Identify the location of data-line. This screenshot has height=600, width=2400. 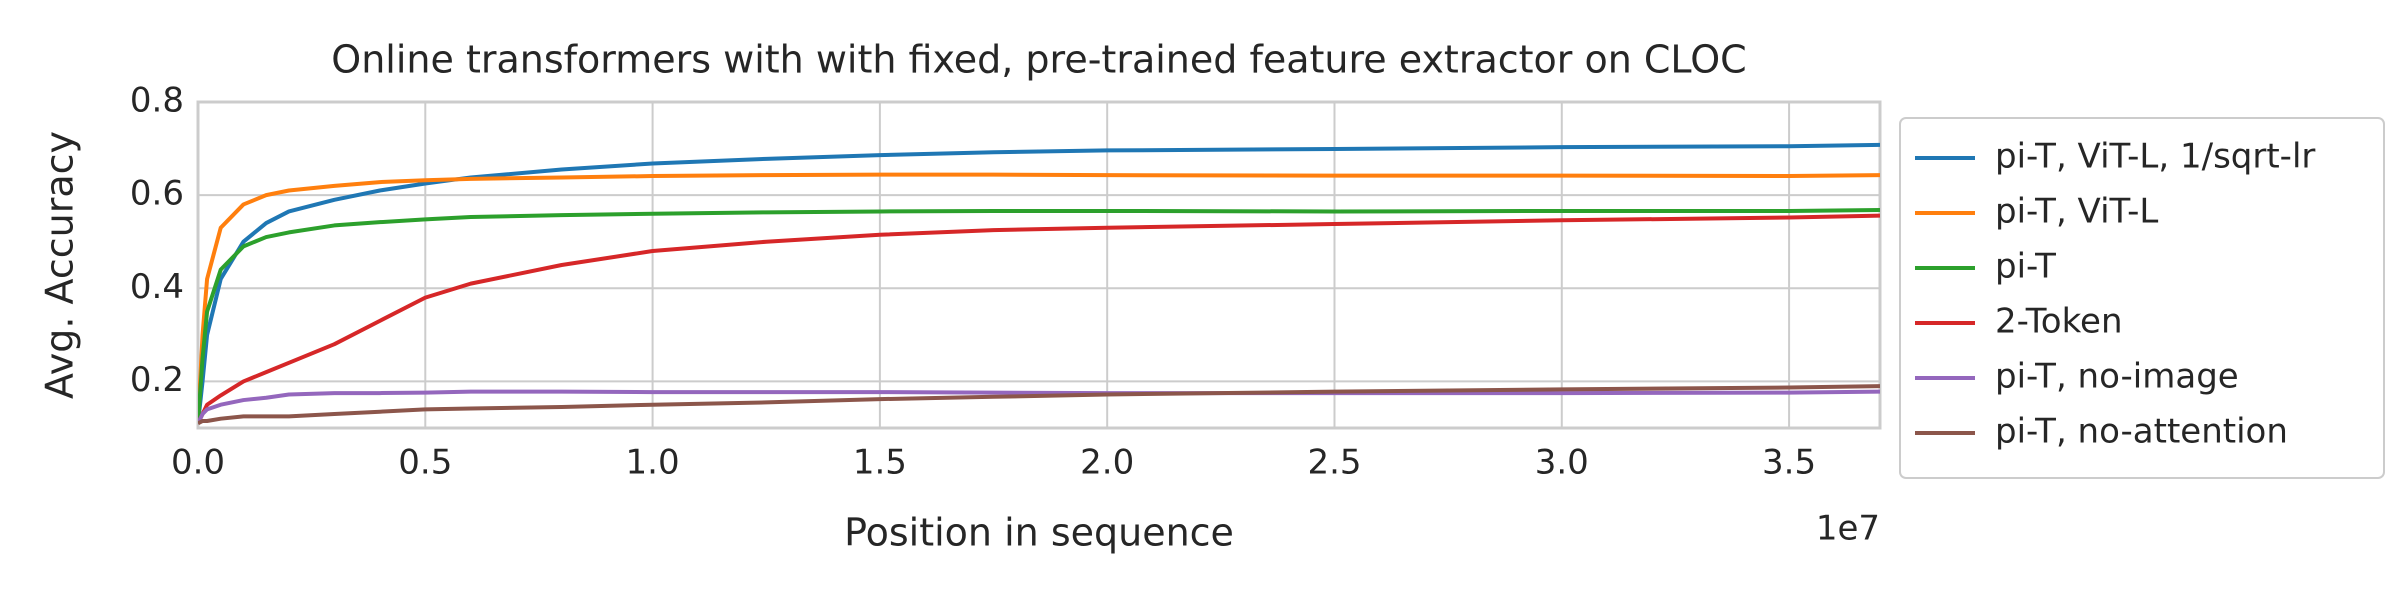
(1039, 405).